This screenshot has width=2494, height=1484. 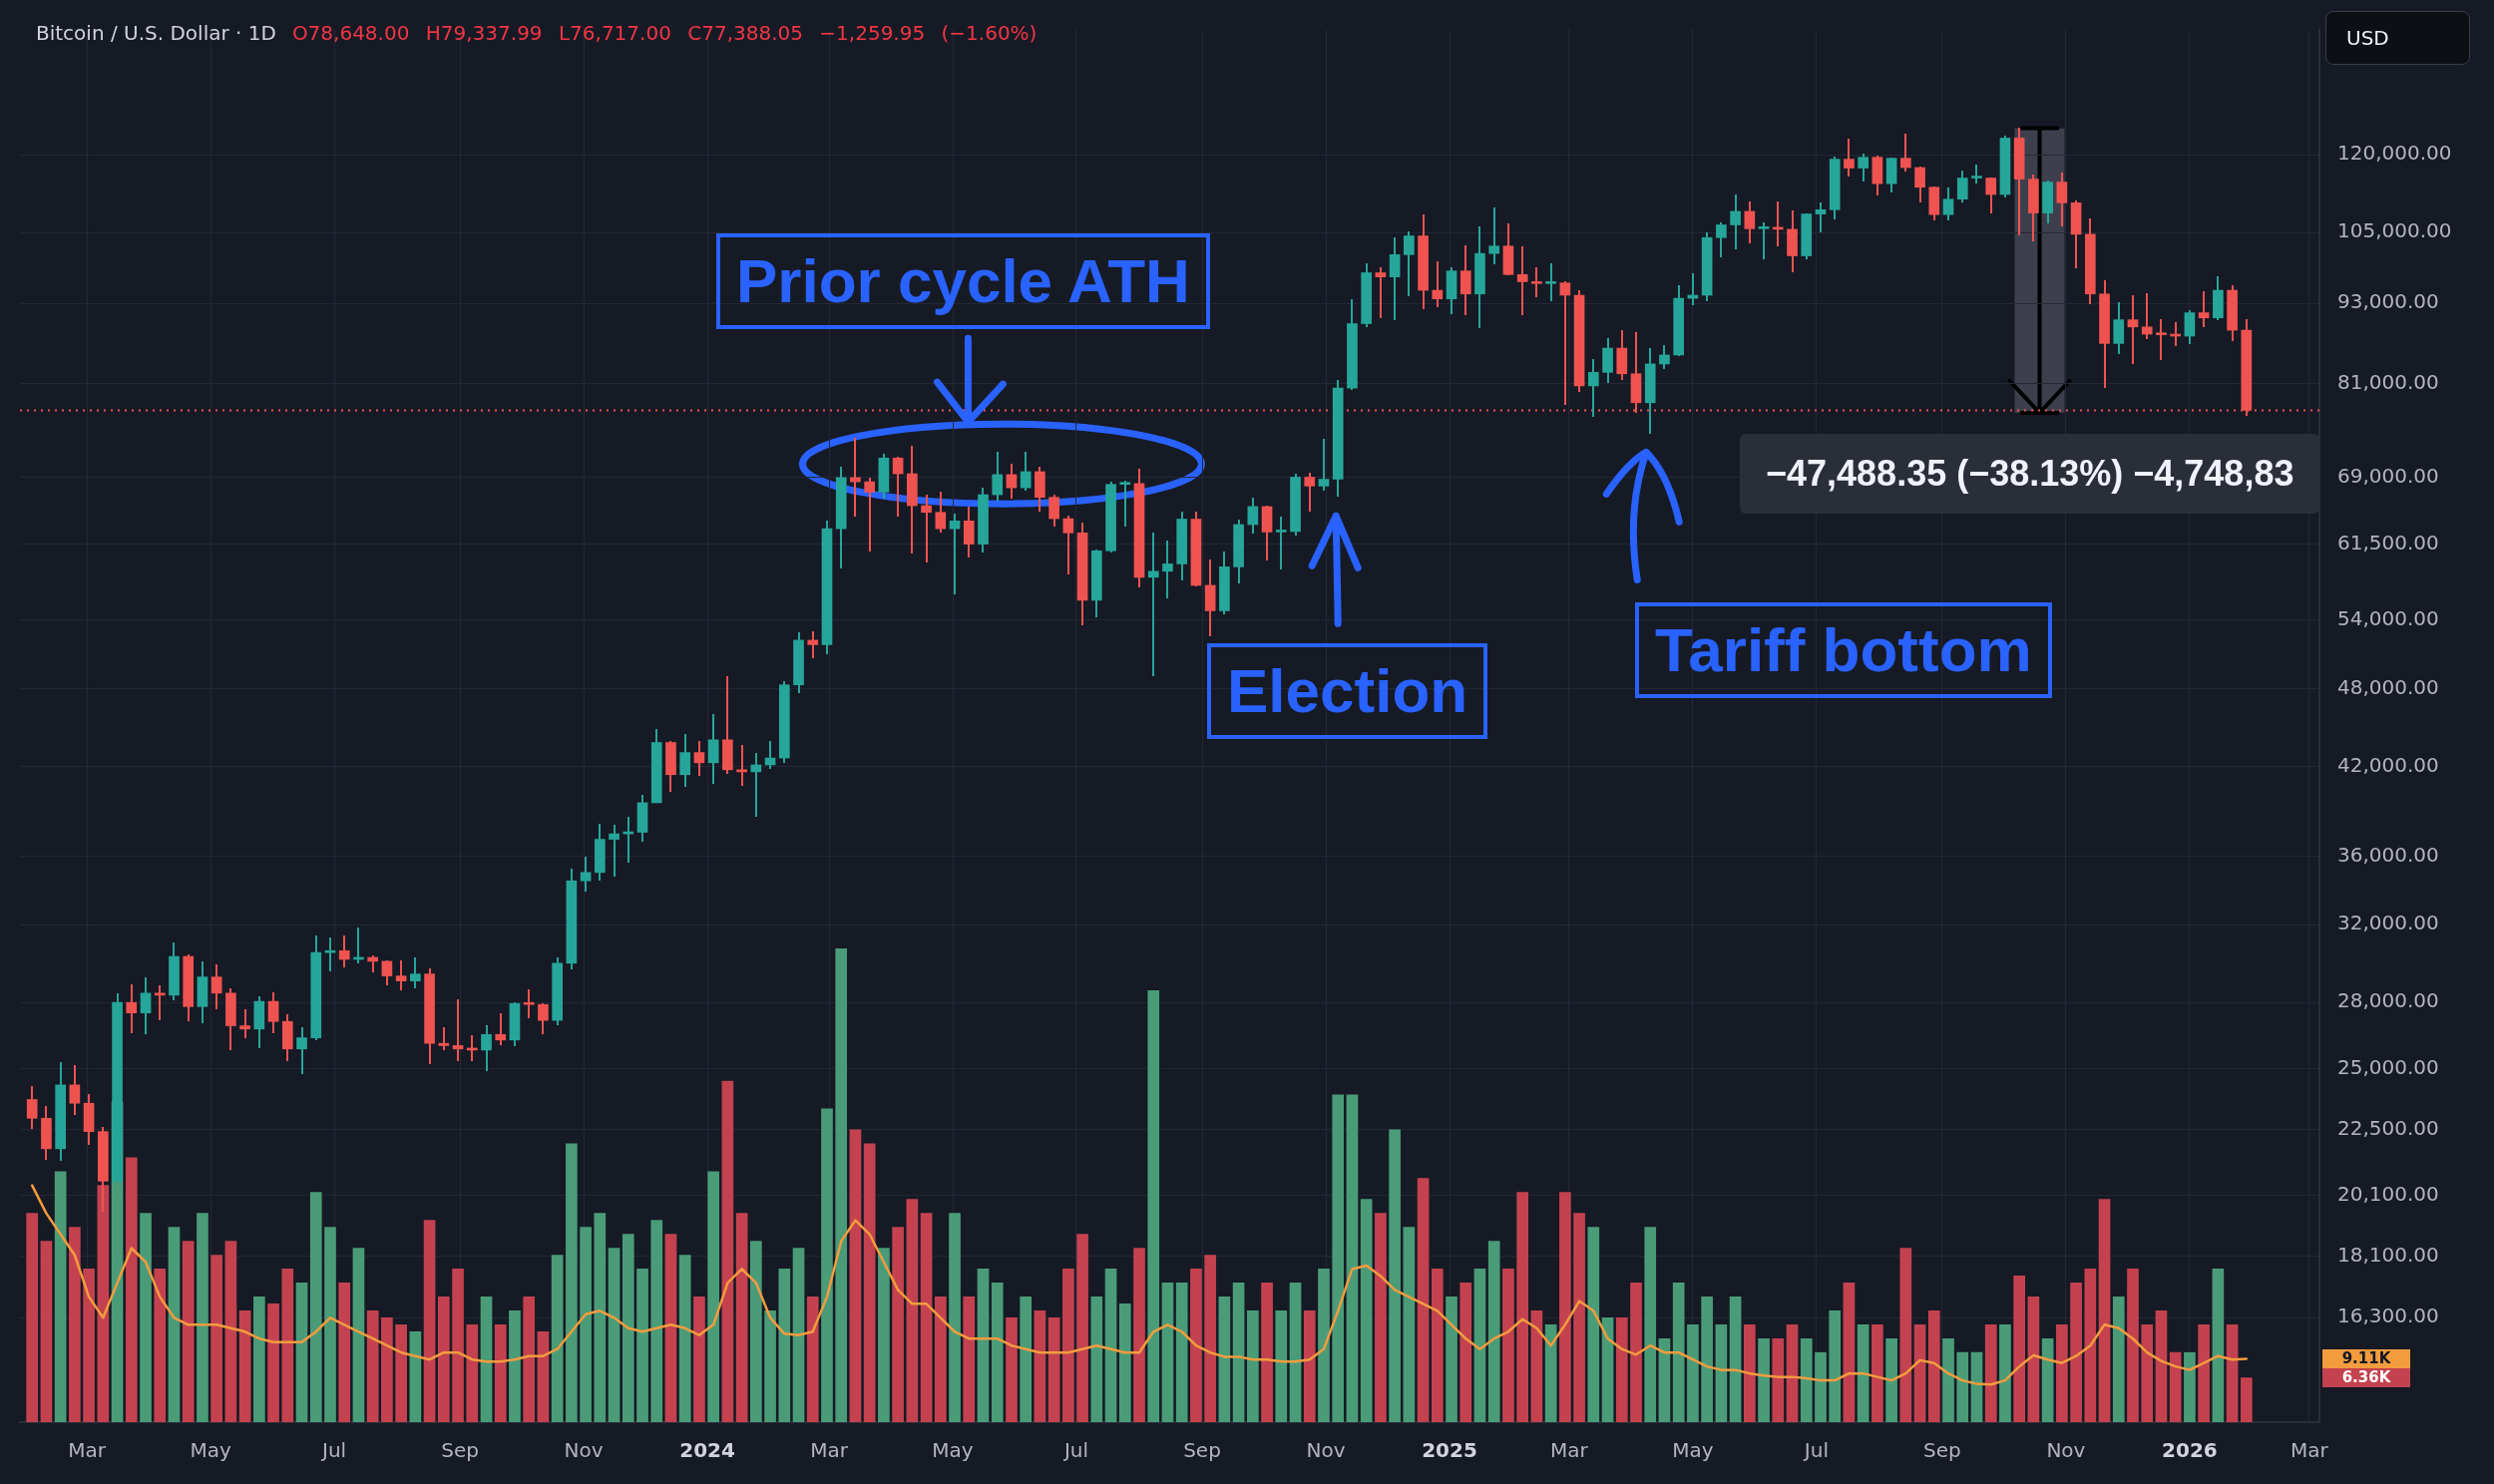 What do you see at coordinates (2394, 153) in the screenshot?
I see `y-tick-label: 120,000.00` at bounding box center [2394, 153].